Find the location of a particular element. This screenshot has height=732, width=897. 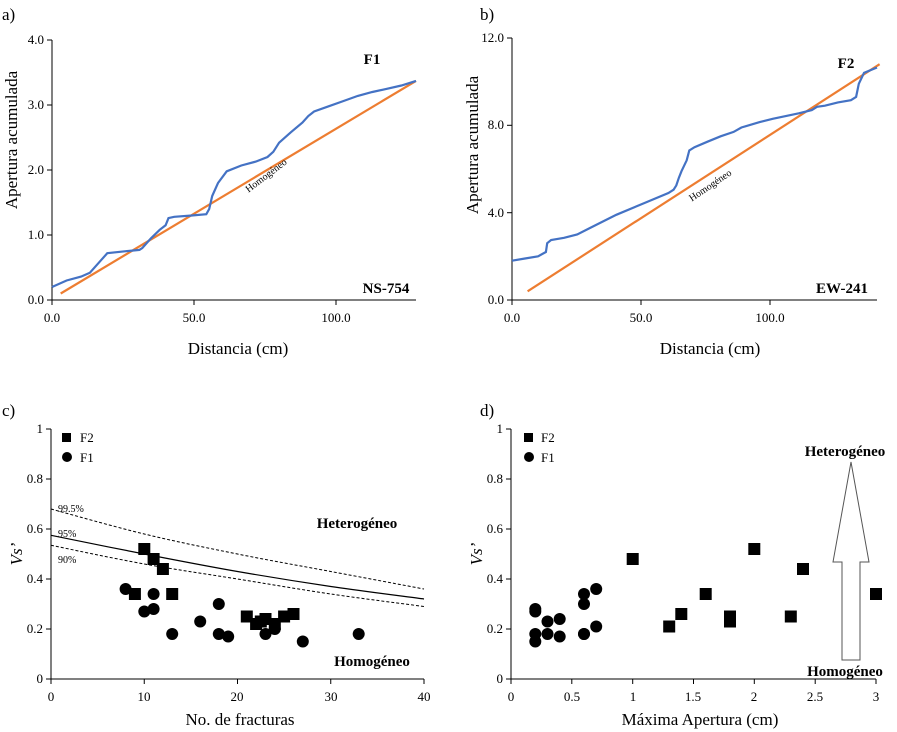

panel-a-label: a) is located at coordinates (8, 14).